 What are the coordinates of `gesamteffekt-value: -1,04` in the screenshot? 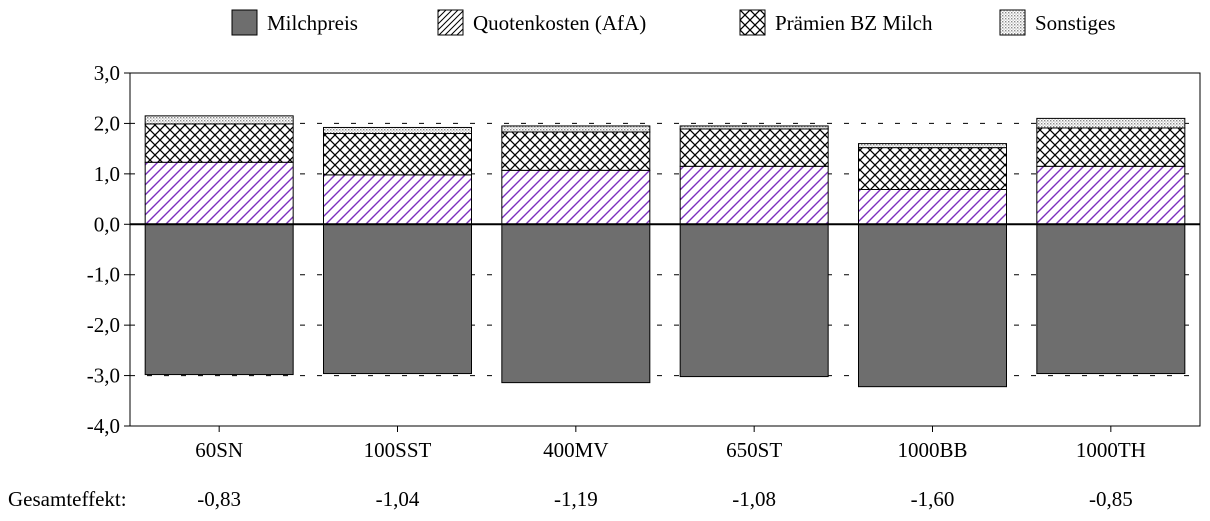 It's located at (398, 499).